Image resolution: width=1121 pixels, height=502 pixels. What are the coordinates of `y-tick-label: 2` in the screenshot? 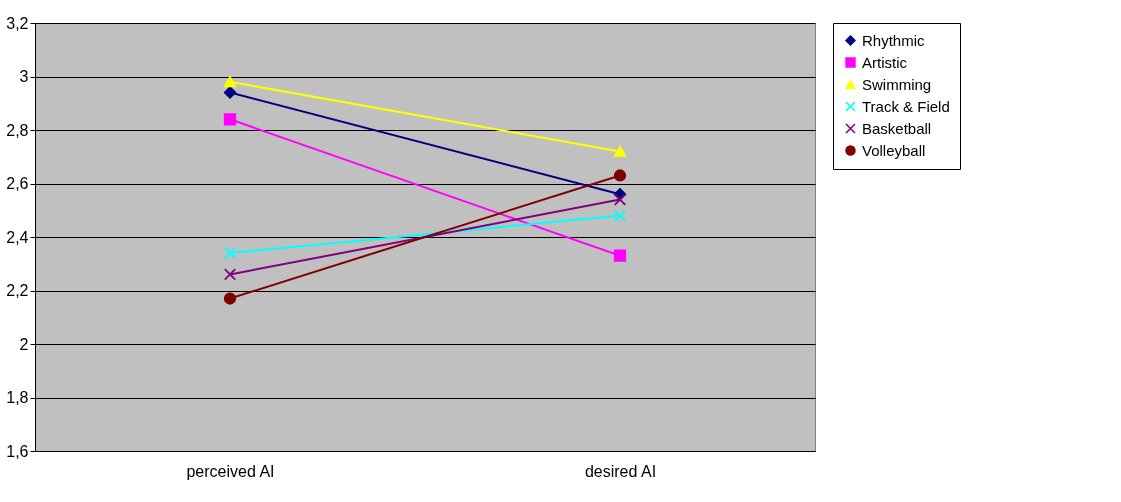 It's located at (24, 344).